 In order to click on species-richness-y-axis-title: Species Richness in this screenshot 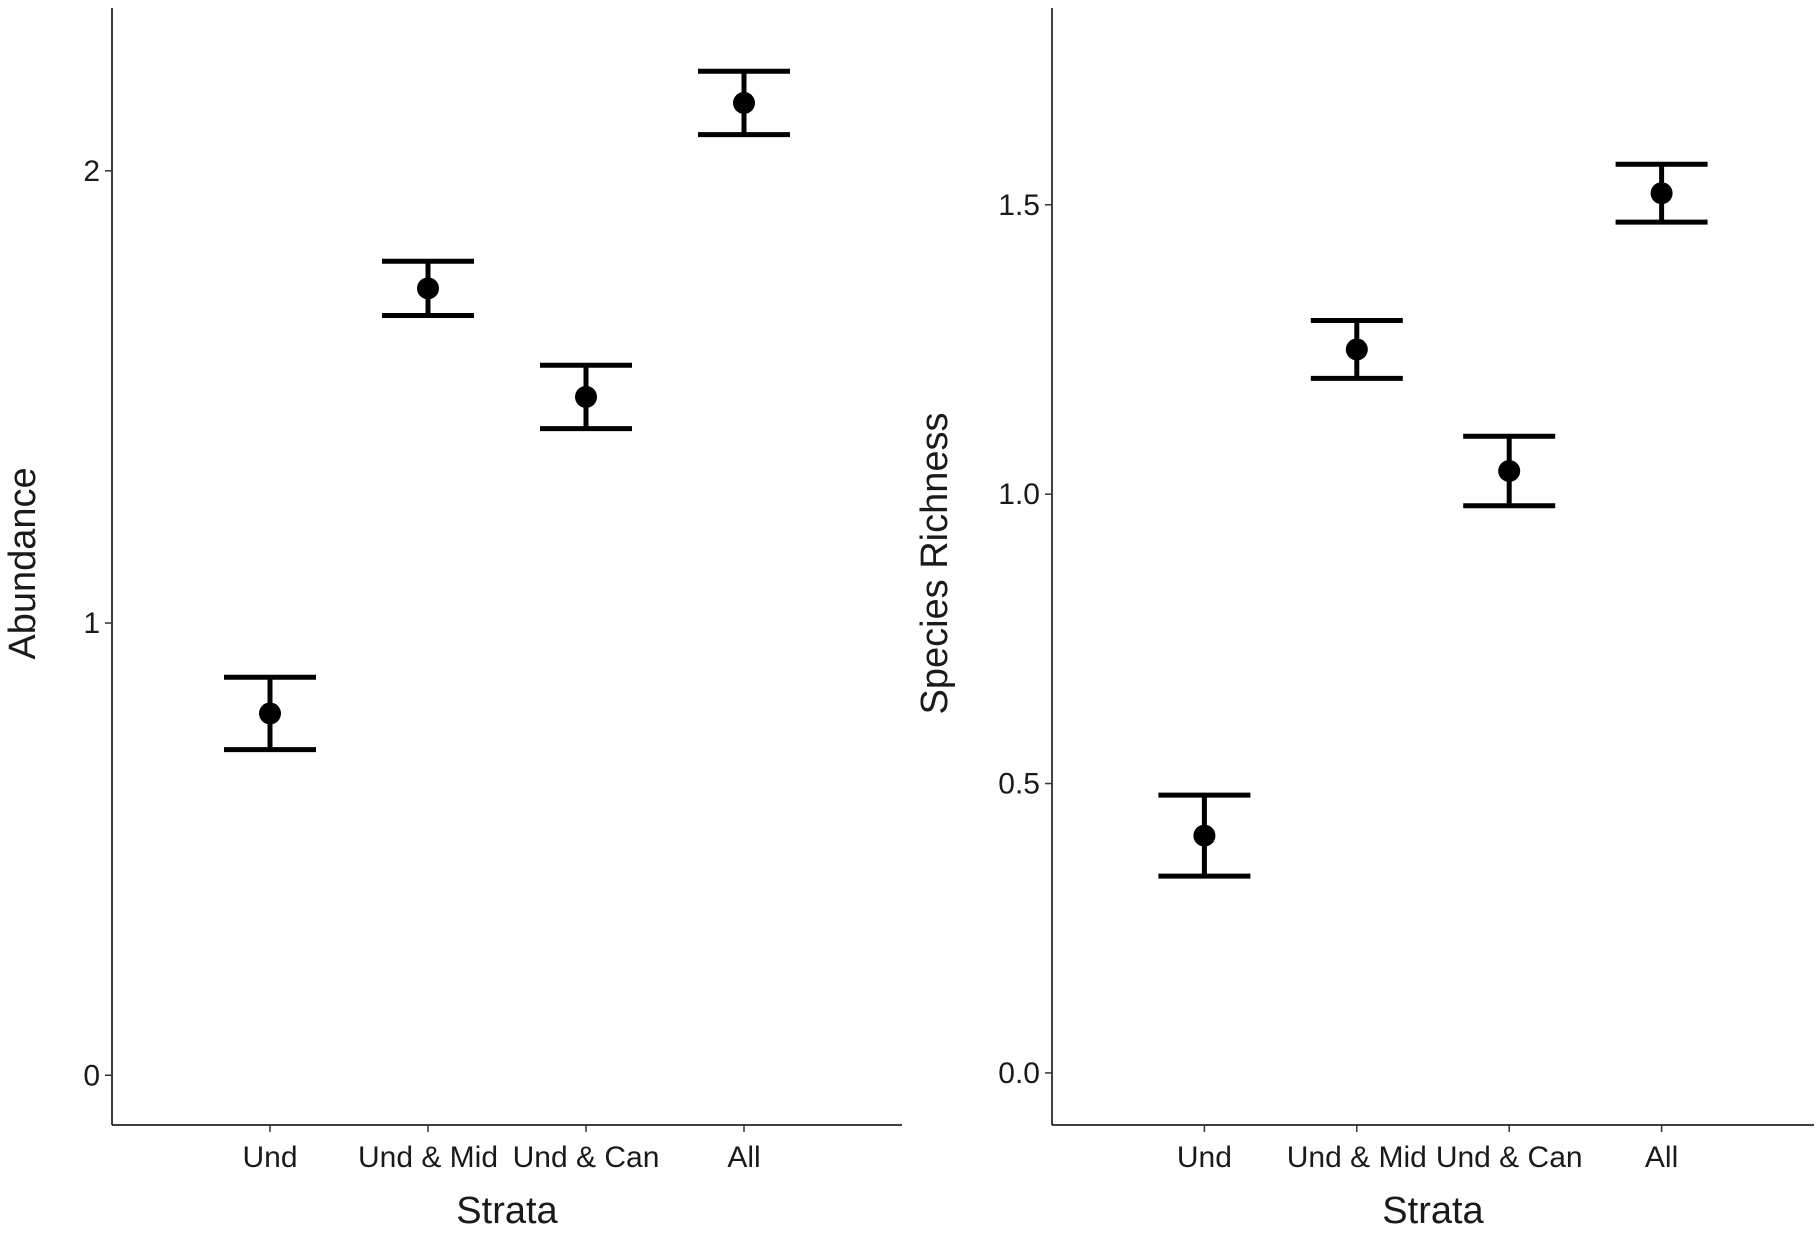, I will do `click(935, 563)`.